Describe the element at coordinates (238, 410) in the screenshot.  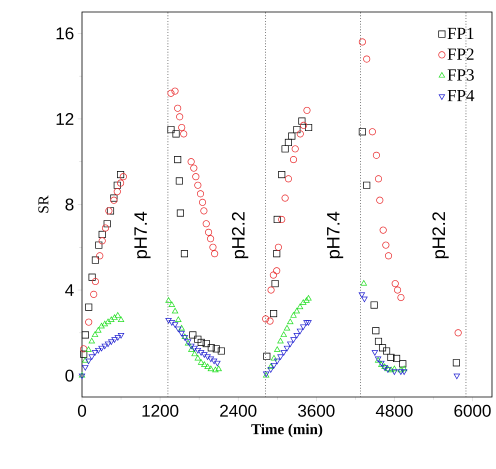
I see `x-tick-label: 2400` at that location.